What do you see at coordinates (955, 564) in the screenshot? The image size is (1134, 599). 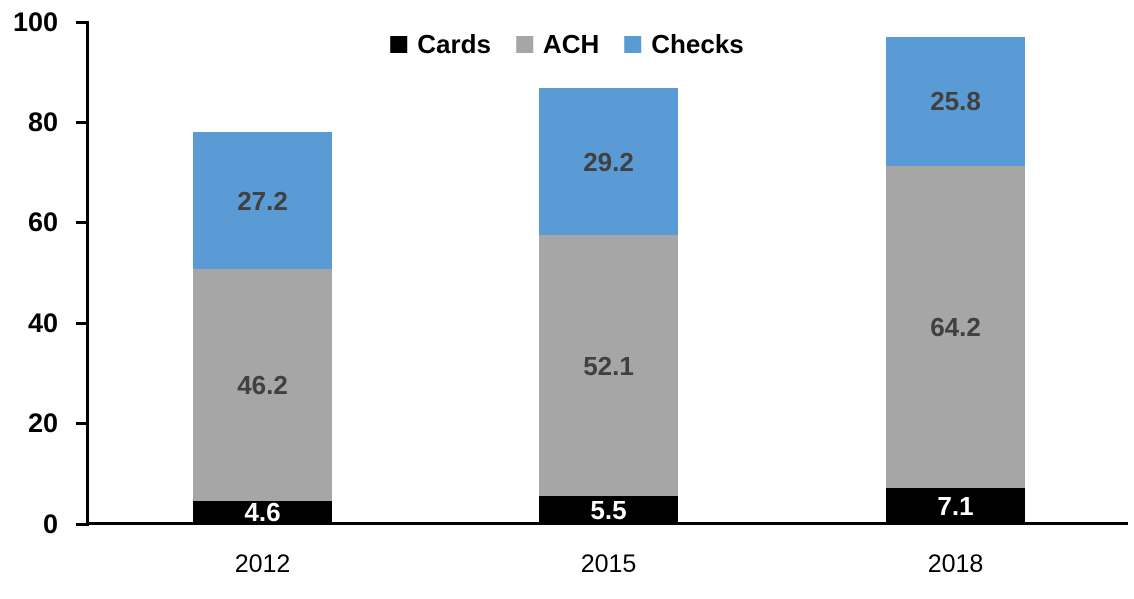 I see `x-axis-label-2018: 2018` at bounding box center [955, 564].